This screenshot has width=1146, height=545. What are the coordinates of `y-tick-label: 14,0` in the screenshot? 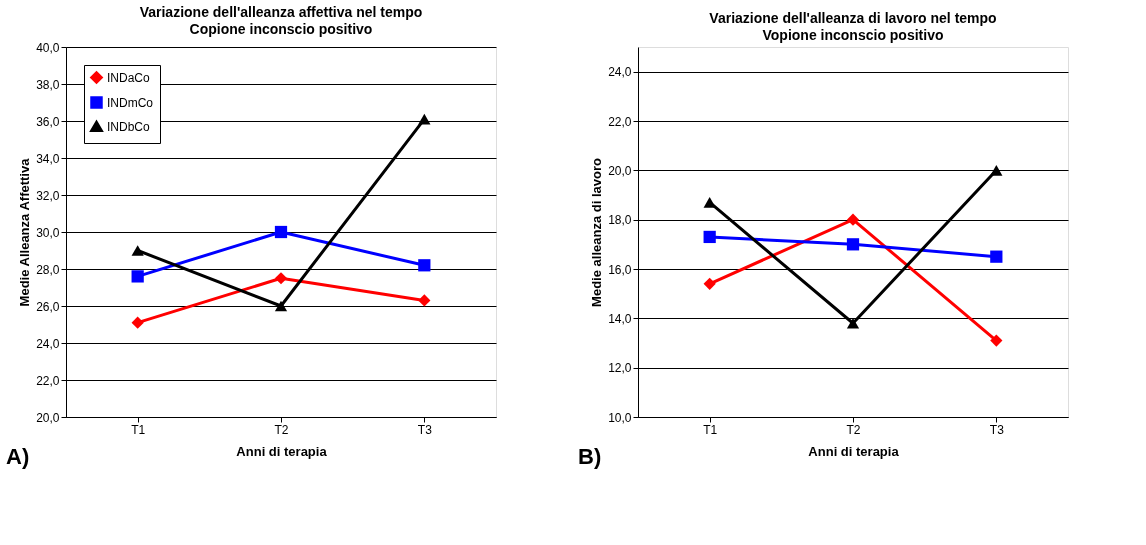 It's located at (620, 318).